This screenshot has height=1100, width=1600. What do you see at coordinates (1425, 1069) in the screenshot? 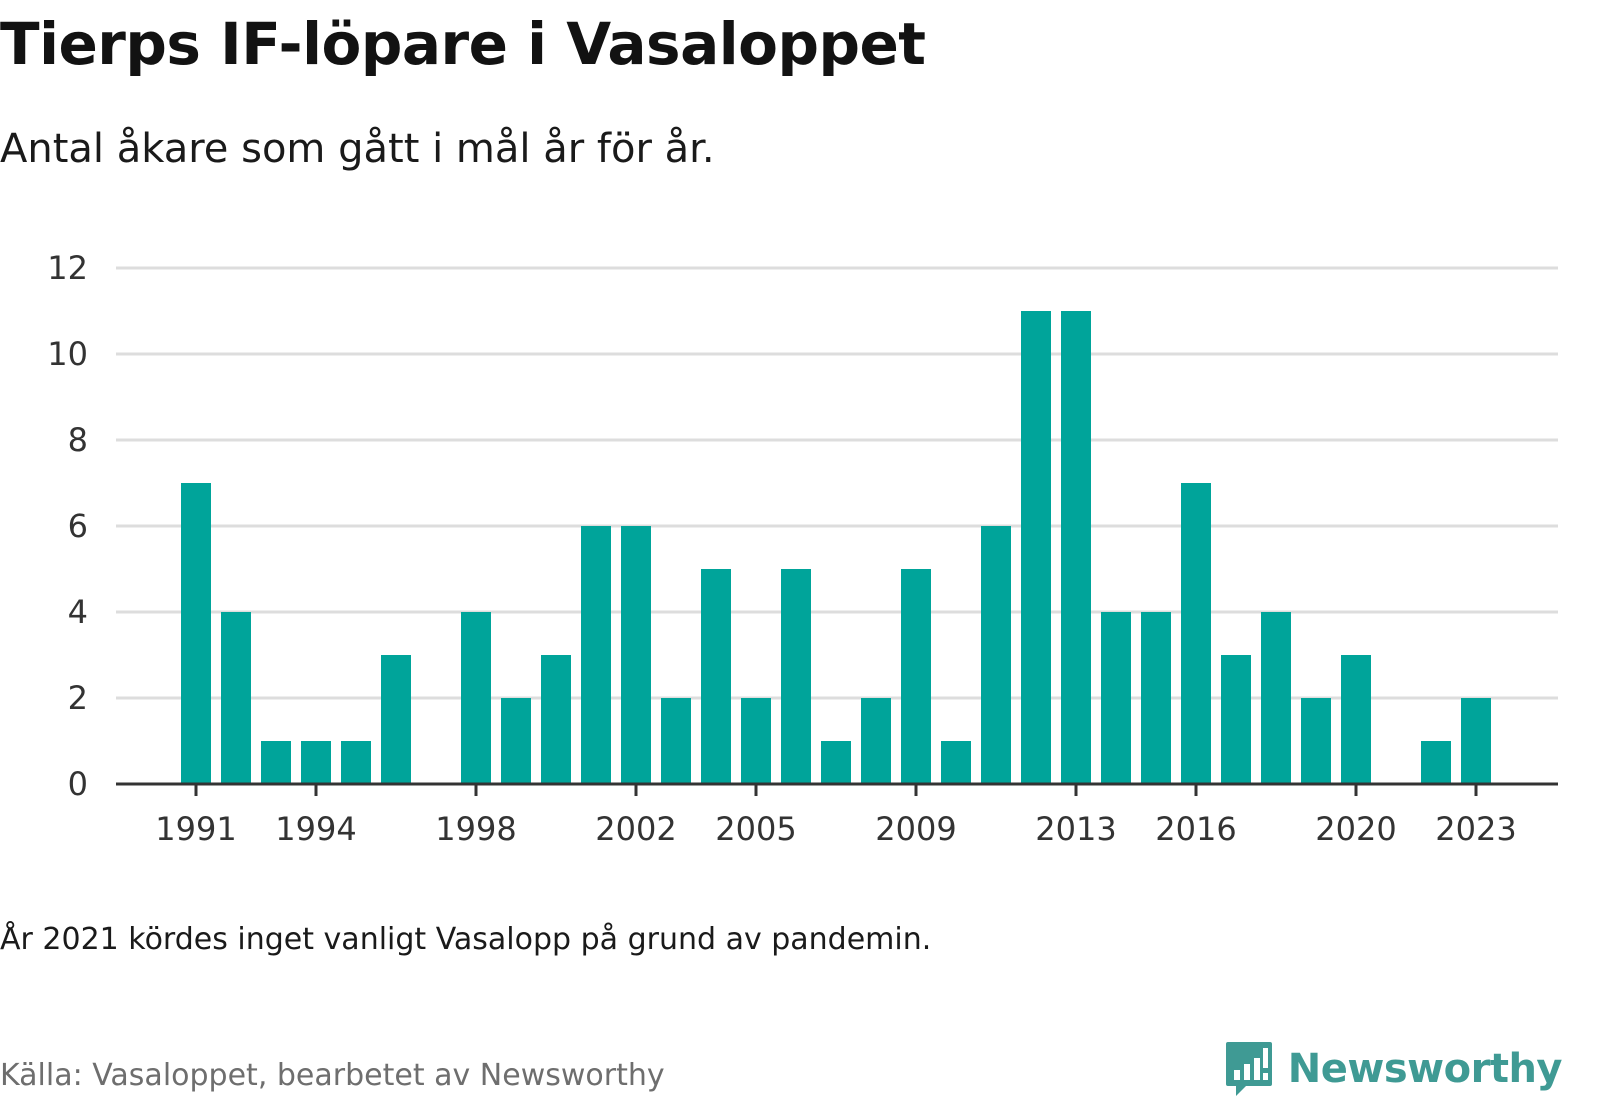
I see `brand-name: Newsworthy` at bounding box center [1425, 1069].